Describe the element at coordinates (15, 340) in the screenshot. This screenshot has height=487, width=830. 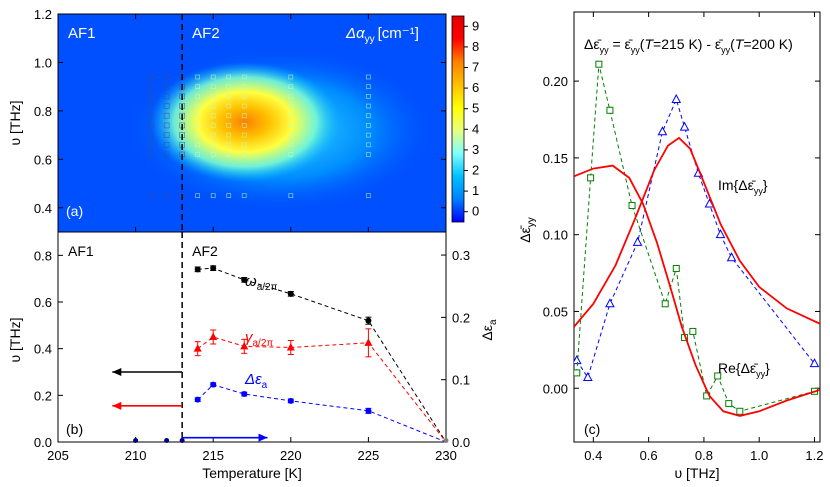
I see `panel-b-y-label: υ [THz]` at that location.